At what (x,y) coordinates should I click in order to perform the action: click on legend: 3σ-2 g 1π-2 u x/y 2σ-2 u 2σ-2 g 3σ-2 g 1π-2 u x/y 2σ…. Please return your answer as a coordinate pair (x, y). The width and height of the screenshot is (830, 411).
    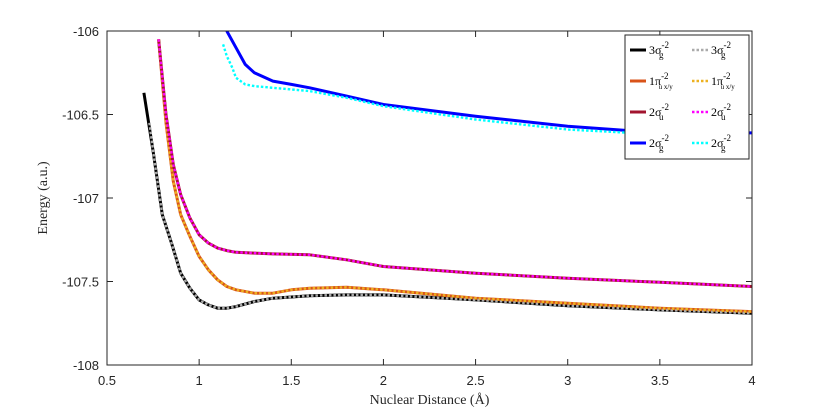
    Looking at the image, I should click on (687, 97).